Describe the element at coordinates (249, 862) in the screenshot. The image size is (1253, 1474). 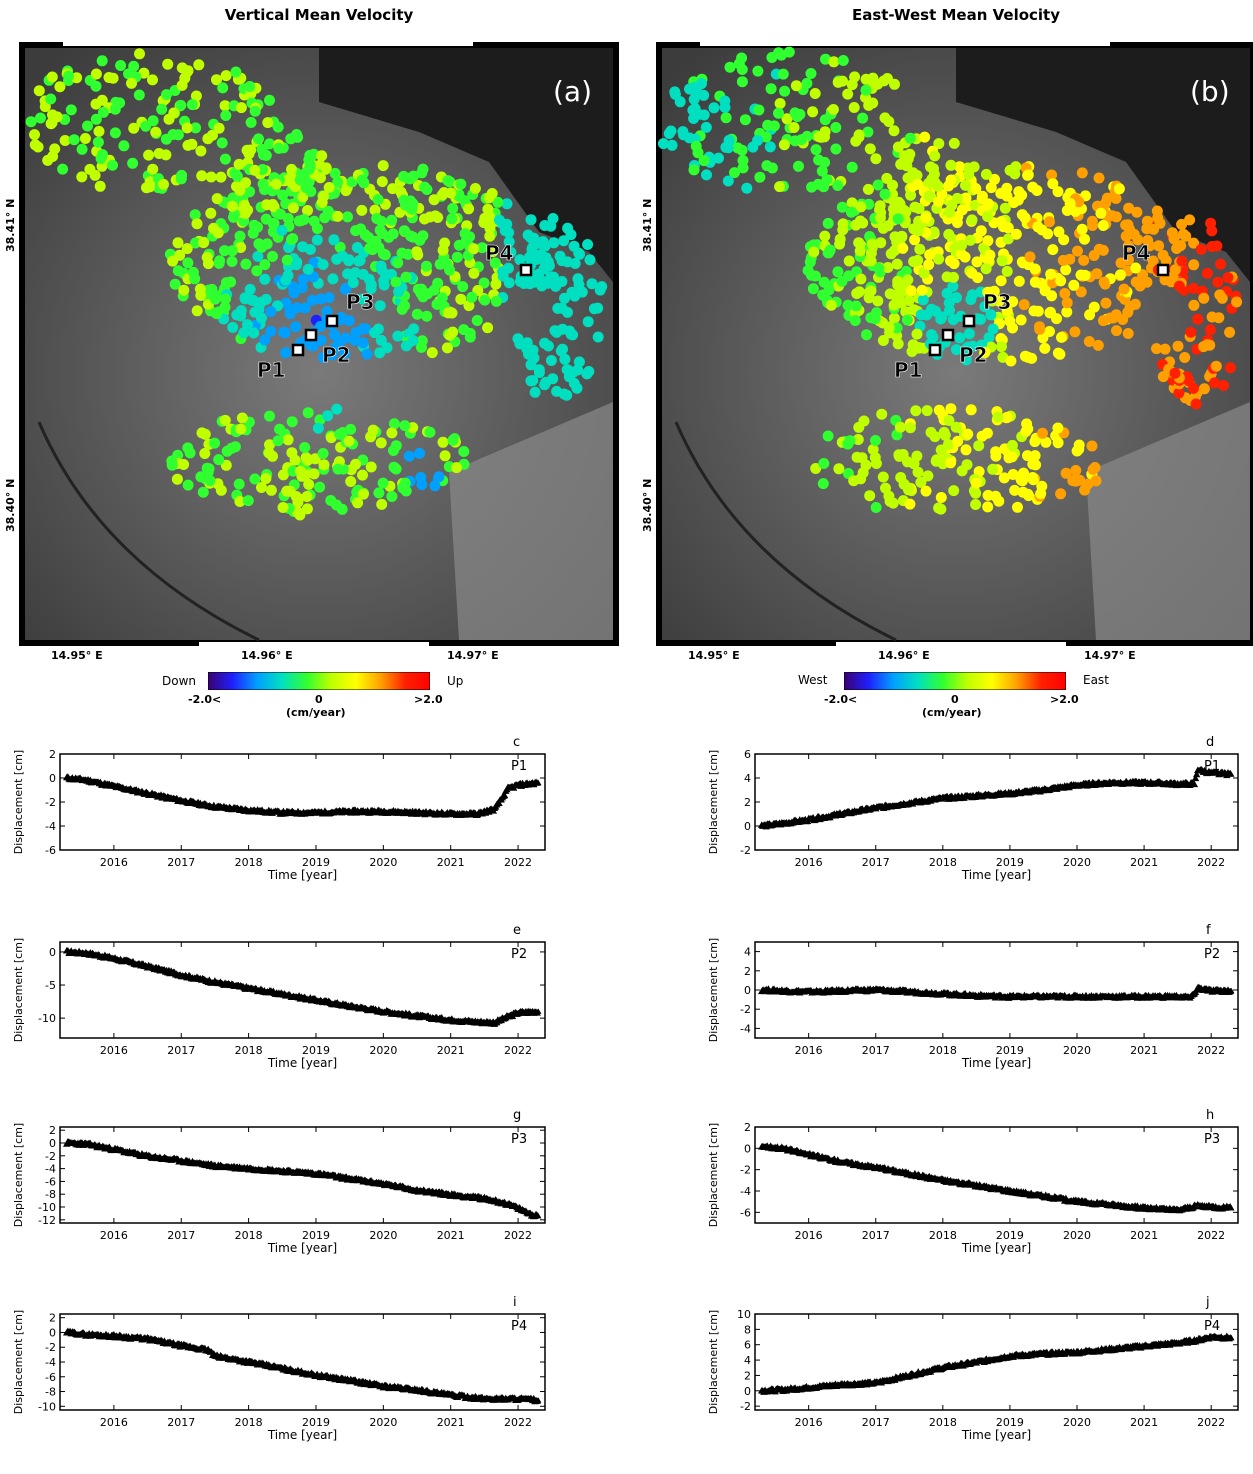
I see `x-tick-label: 2018` at that location.